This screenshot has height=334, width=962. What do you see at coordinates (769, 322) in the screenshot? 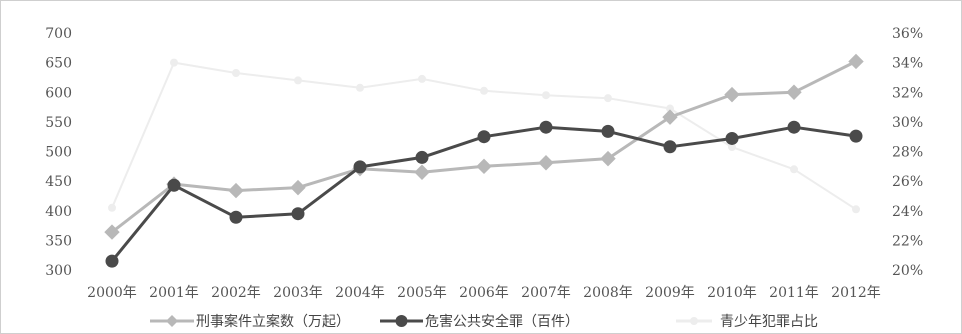
I see `legend-label-3: 青少年犯罪占比` at bounding box center [769, 322].